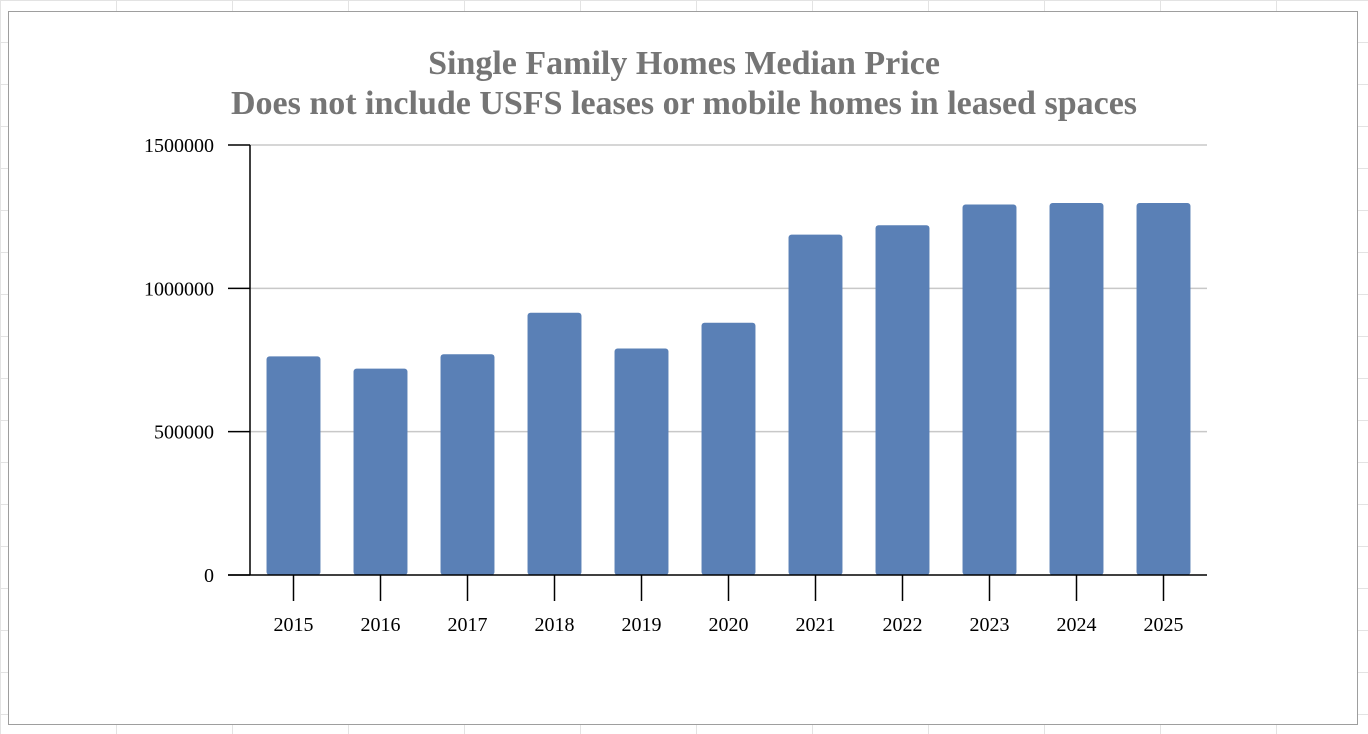 This screenshot has width=1368, height=734. Describe the element at coordinates (1163, 389) in the screenshot. I see `bar-2025` at that location.